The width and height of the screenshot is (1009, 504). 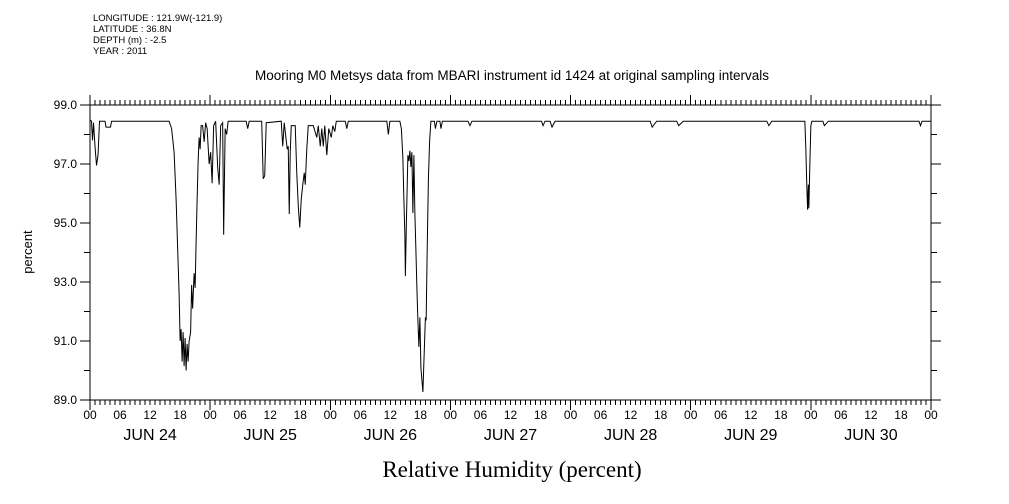 I want to click on x-day-label: JUN 26, so click(x=390, y=435).